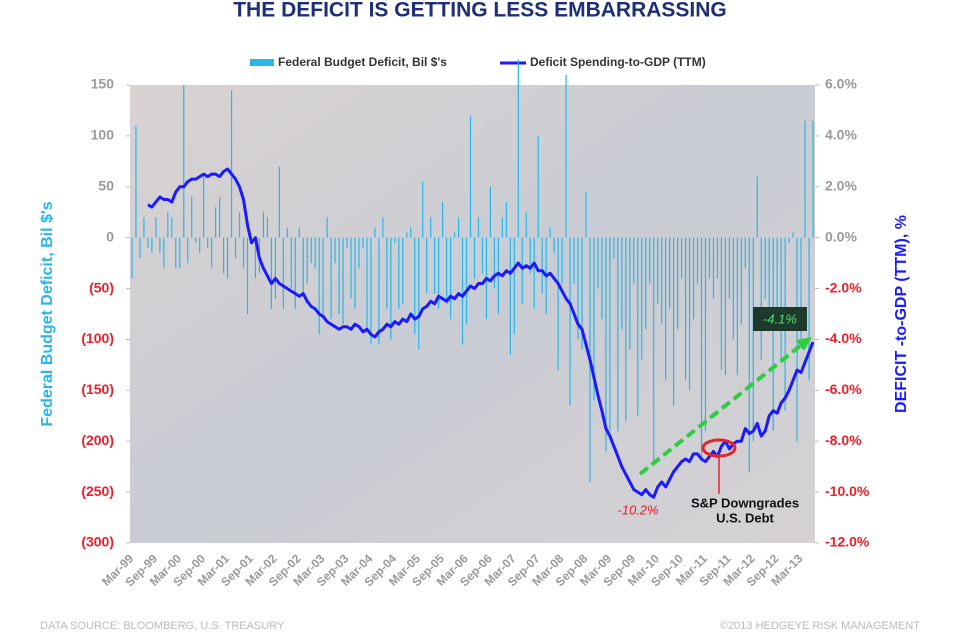 The height and width of the screenshot is (639, 960). What do you see at coordinates (97, 389) in the screenshot?
I see `y-tick-label: (150)` at bounding box center [97, 389].